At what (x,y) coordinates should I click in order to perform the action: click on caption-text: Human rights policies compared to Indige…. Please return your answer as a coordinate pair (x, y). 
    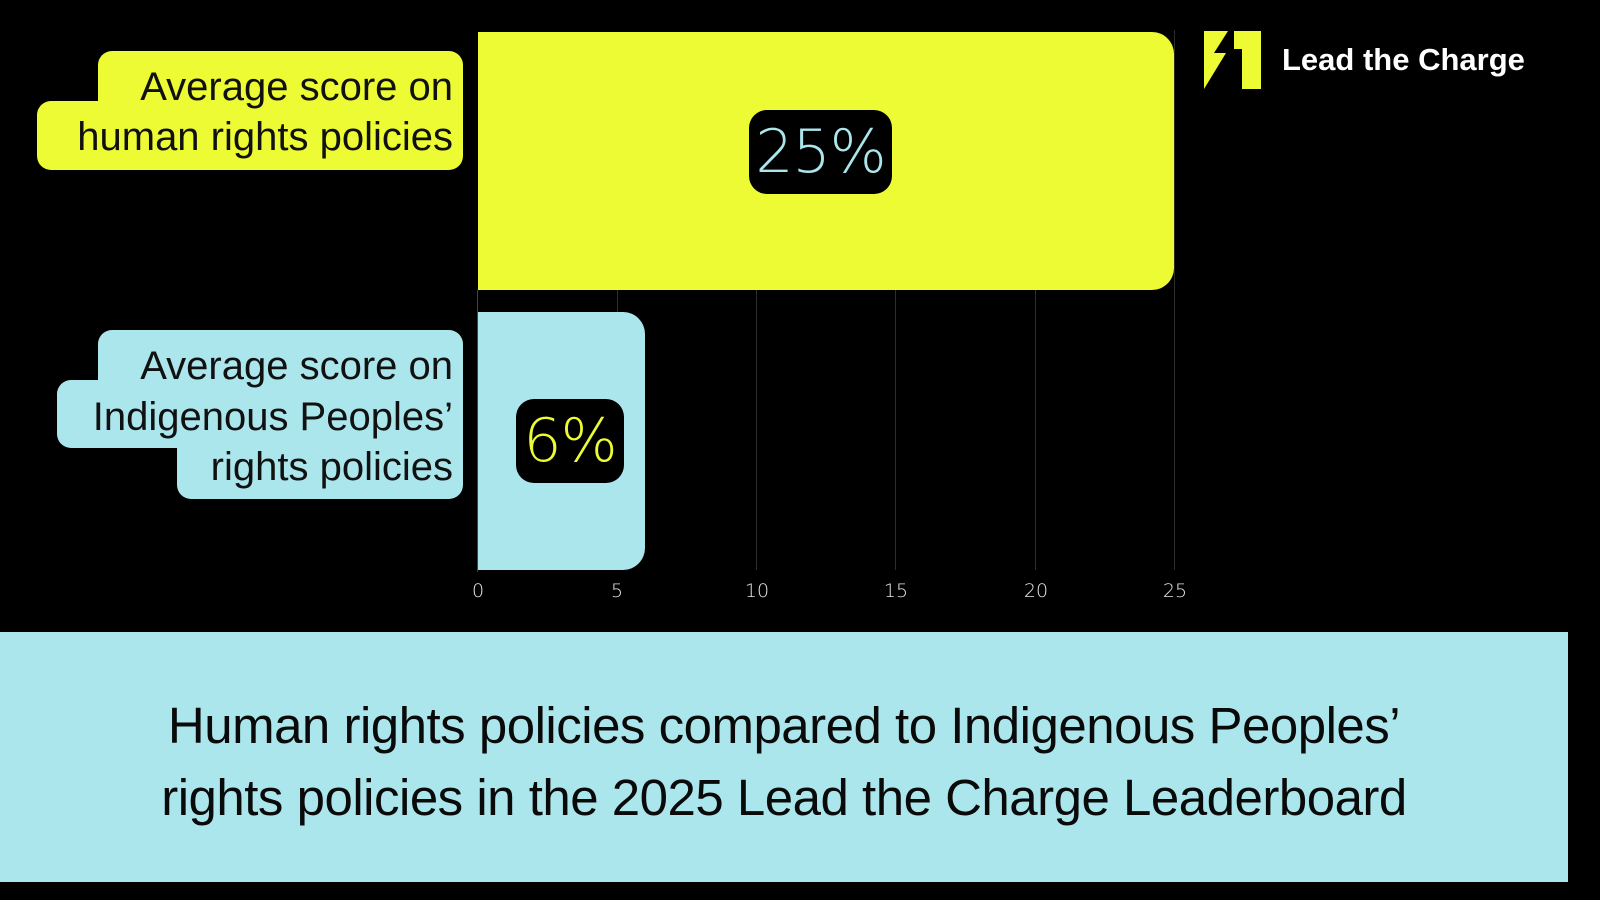
    Looking at the image, I should click on (784, 762).